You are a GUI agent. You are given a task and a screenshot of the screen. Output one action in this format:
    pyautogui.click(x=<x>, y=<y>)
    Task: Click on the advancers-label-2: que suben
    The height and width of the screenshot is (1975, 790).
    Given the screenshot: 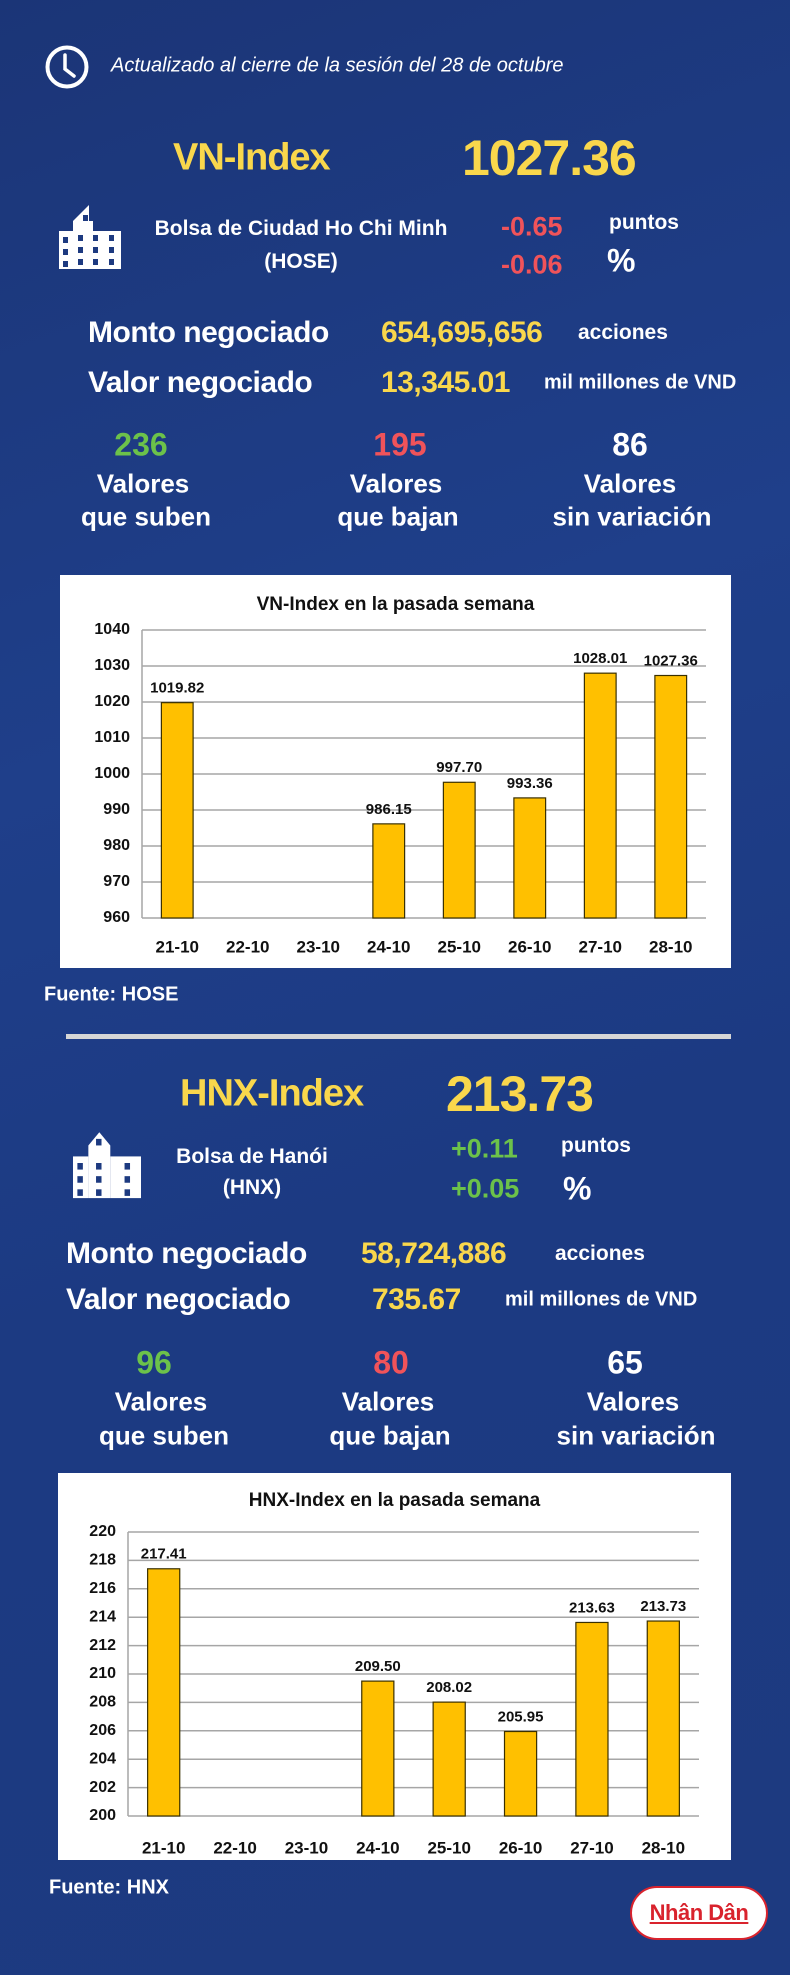 What is the action you would take?
    pyautogui.click(x=164, y=1435)
    